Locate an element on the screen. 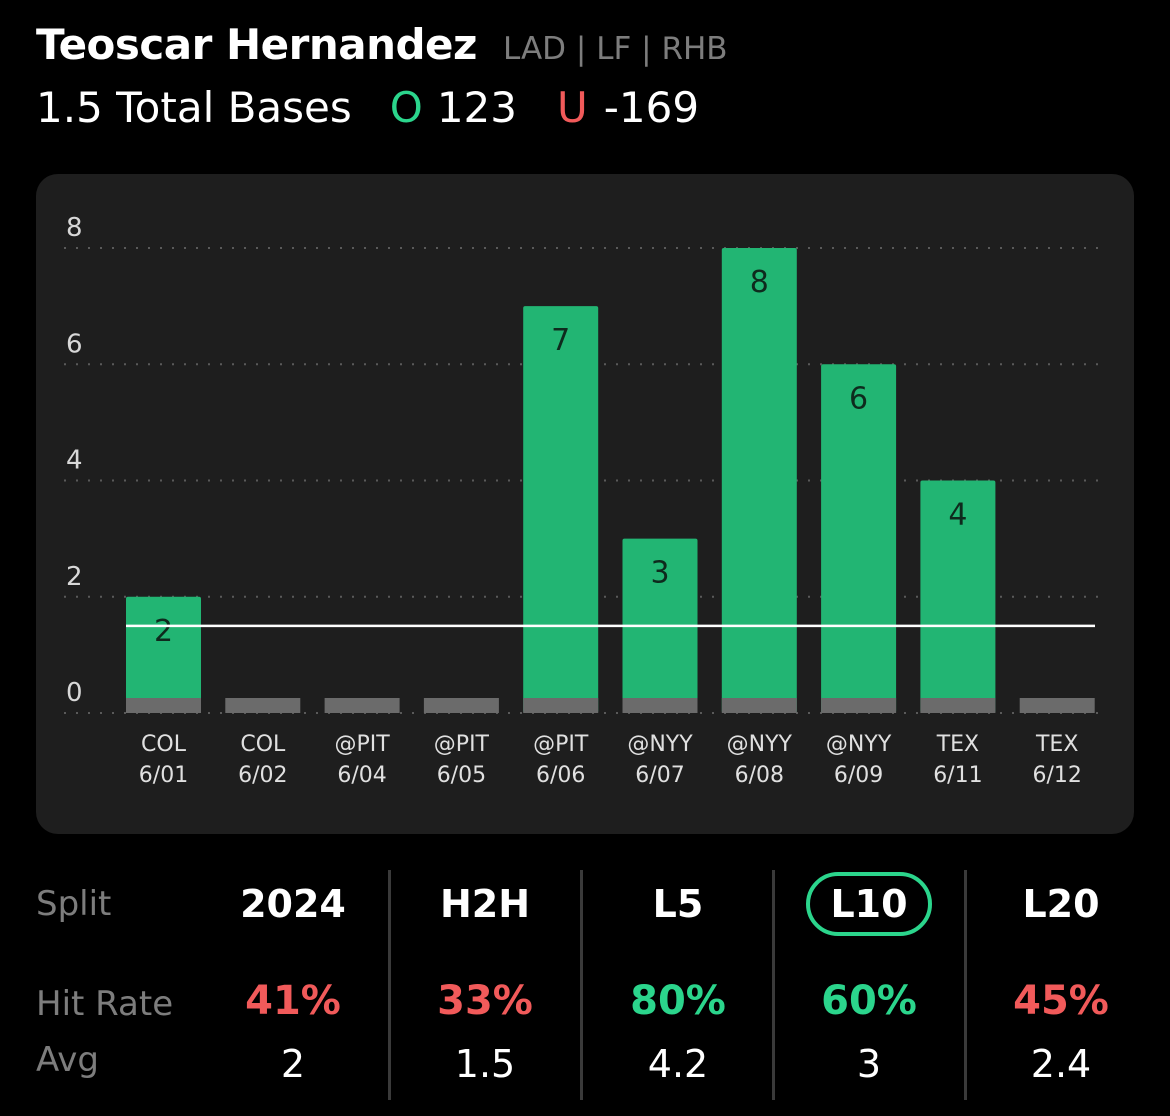 This screenshot has width=1170, height=1116. split-tab-2024: 2024 is located at coordinates (293, 904).